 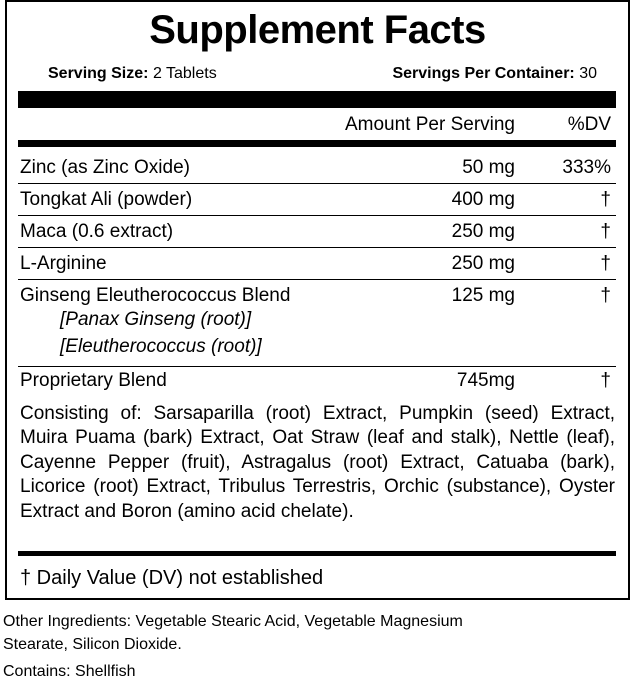 I want to click on title: Supplement Facts, so click(x=317, y=30).